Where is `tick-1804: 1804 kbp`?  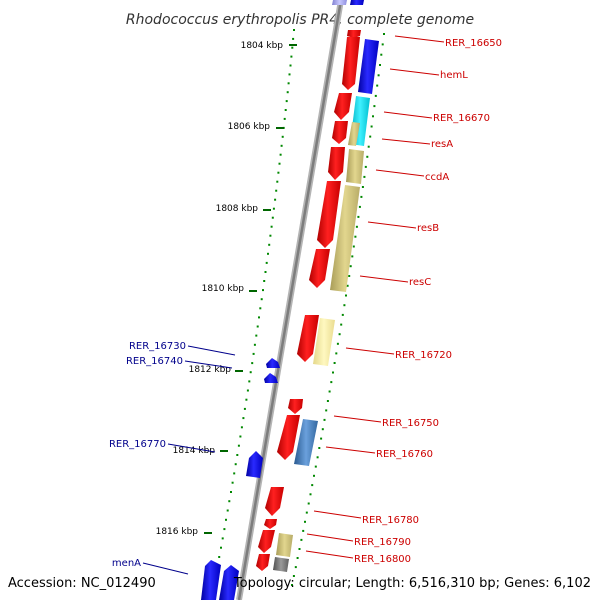 tick-1804: 1804 kbp is located at coordinates (269, 46).